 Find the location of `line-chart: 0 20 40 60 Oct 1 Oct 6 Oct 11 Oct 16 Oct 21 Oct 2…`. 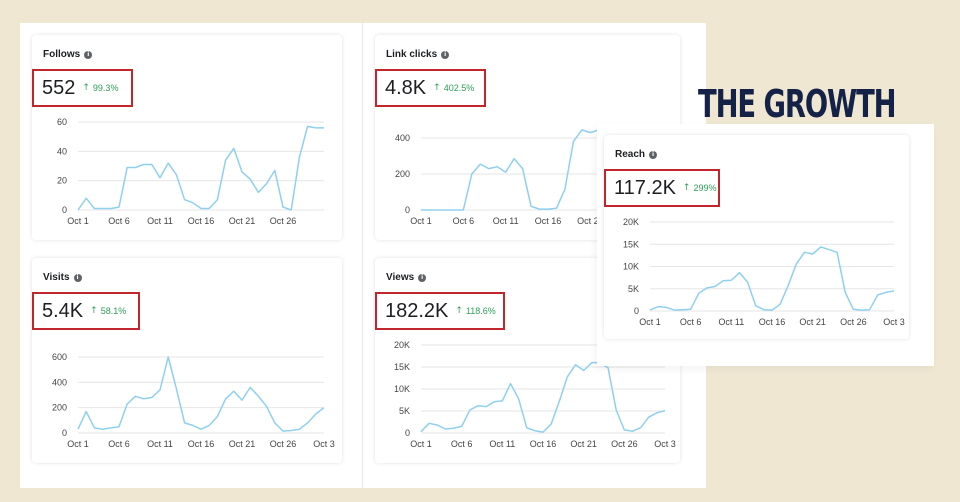

line-chart: 0 20 40 60 Oct 1 Oct 6 Oct 11 Oct 16 Oct 21 Oct 2… is located at coordinates (190, 171).